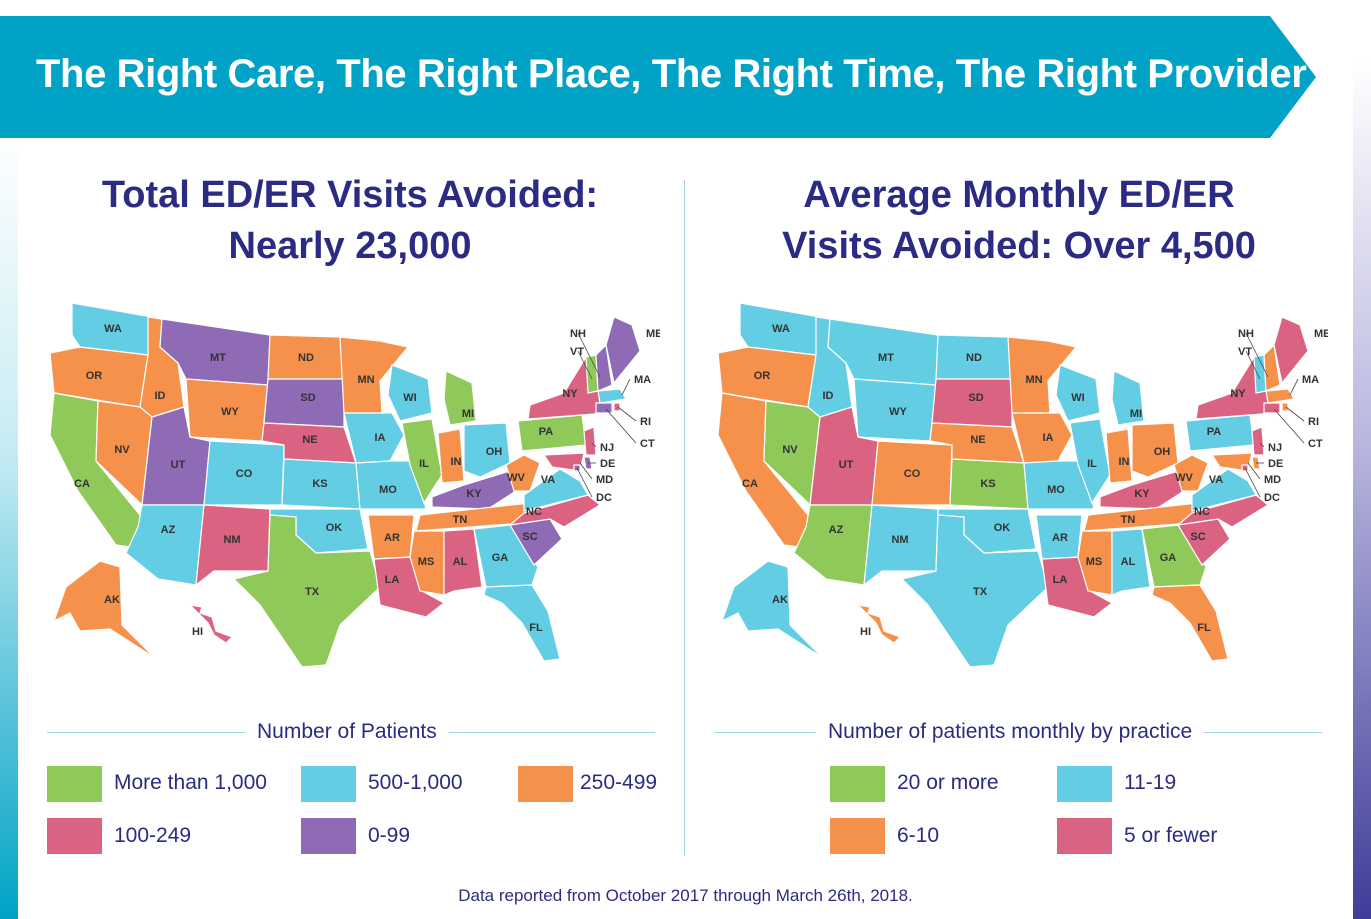 Image resolution: width=1371 pixels, height=919 pixels. What do you see at coordinates (1078, 393) in the screenshot?
I see `state-wi` at bounding box center [1078, 393].